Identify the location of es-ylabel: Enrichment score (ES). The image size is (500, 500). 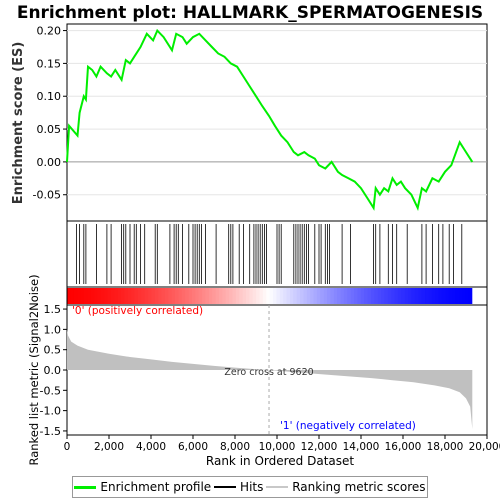
(18, 123).